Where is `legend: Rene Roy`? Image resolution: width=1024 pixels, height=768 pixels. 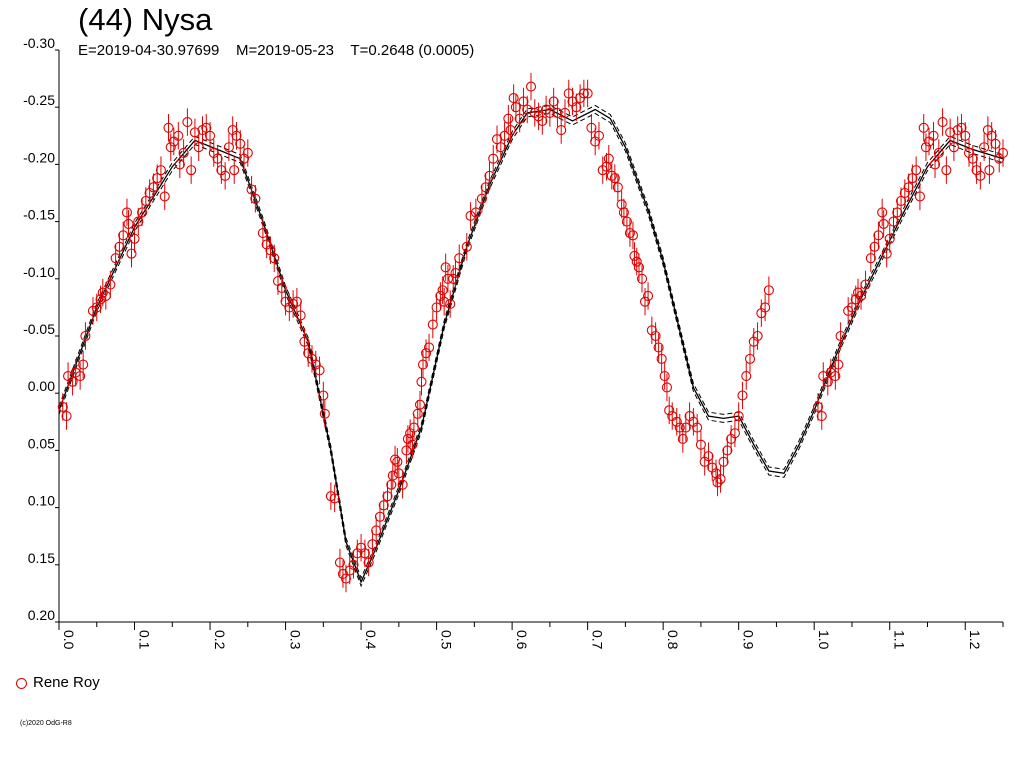
legend: Rene Roy is located at coordinates (58, 683).